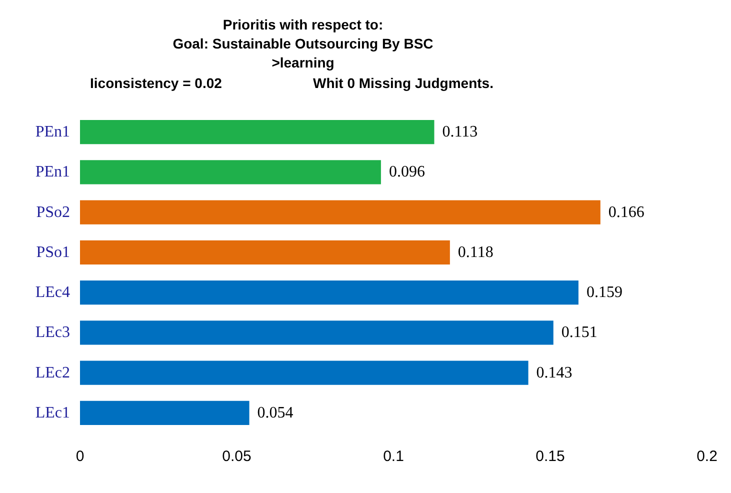 This screenshot has width=731, height=493. What do you see at coordinates (80, 456) in the screenshot?
I see `x-tick-label: 0` at bounding box center [80, 456].